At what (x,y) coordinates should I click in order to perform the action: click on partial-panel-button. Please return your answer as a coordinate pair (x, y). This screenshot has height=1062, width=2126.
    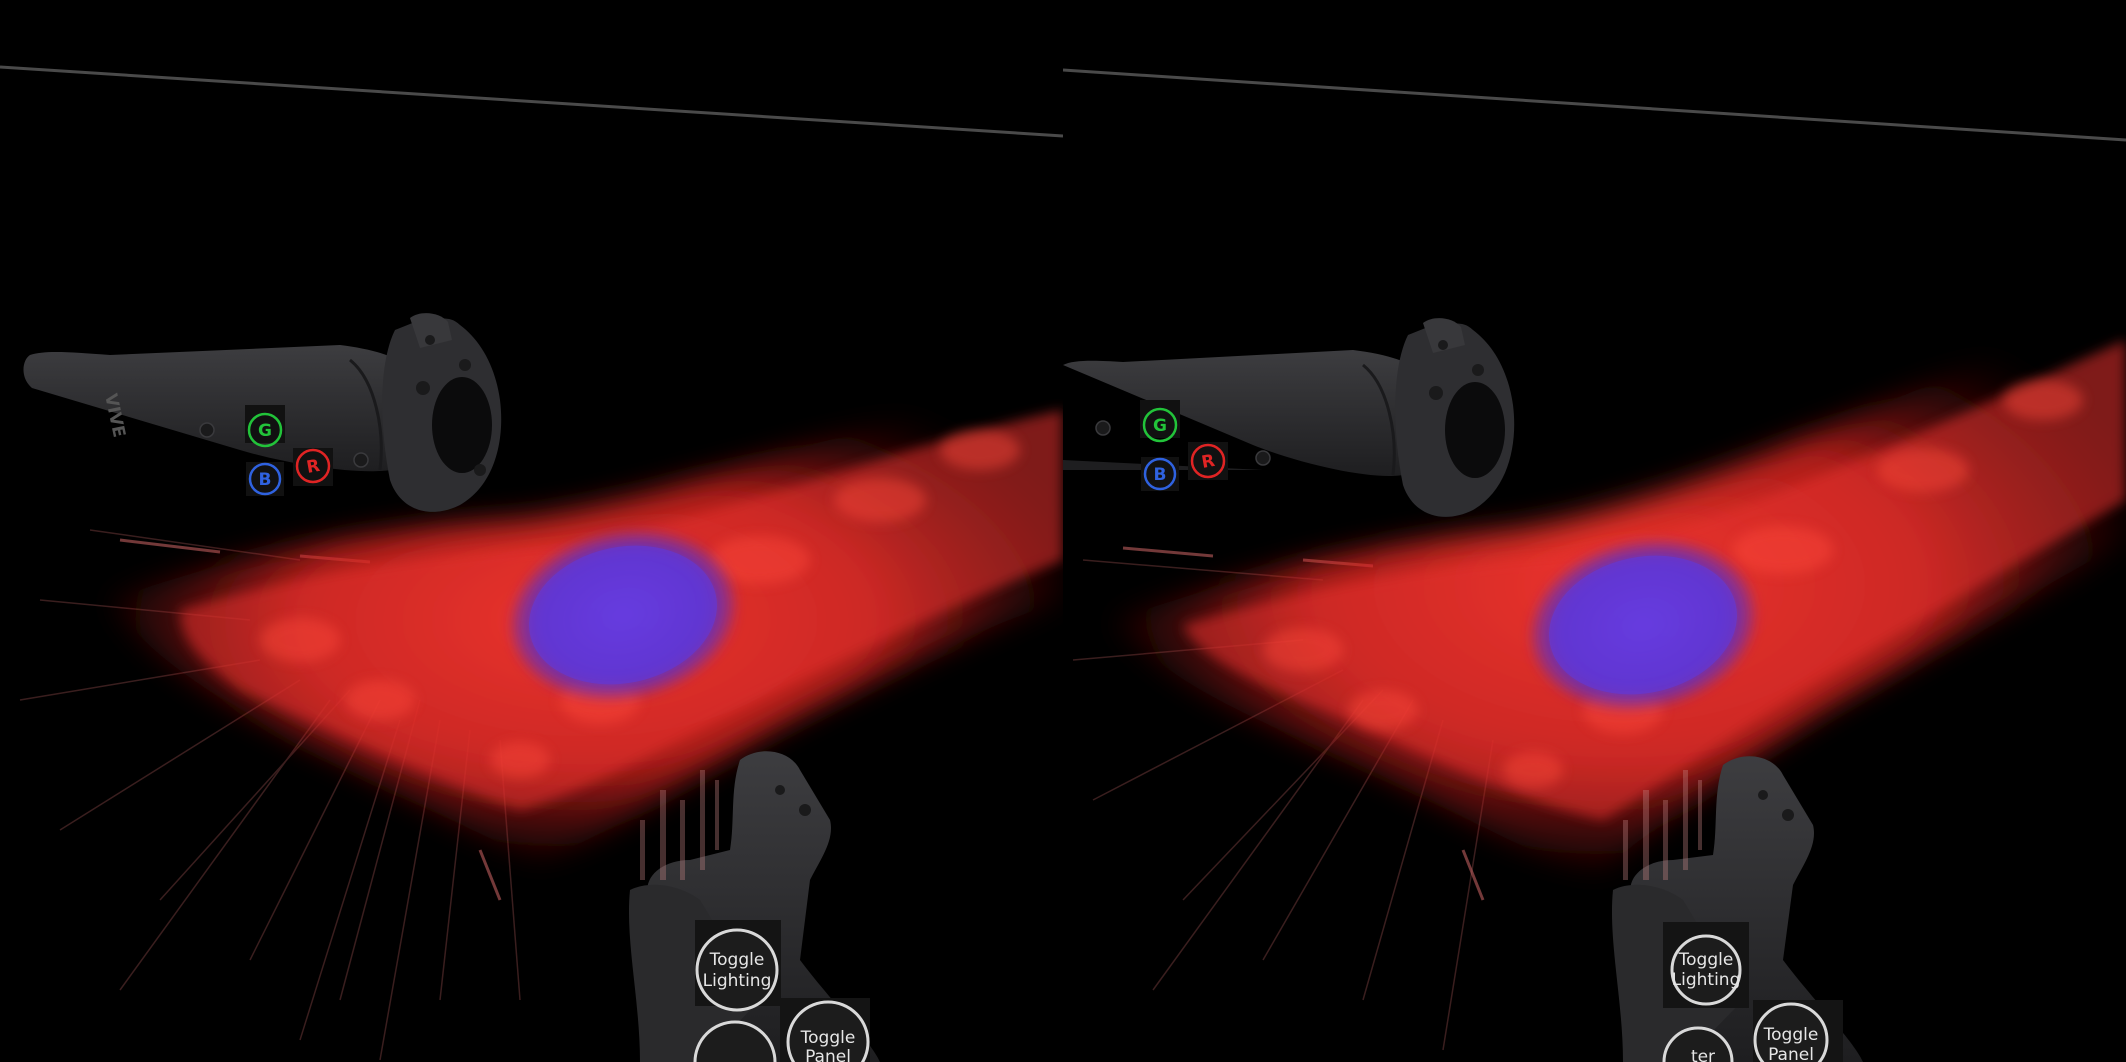
    Looking at the image, I should click on (735, 1041).